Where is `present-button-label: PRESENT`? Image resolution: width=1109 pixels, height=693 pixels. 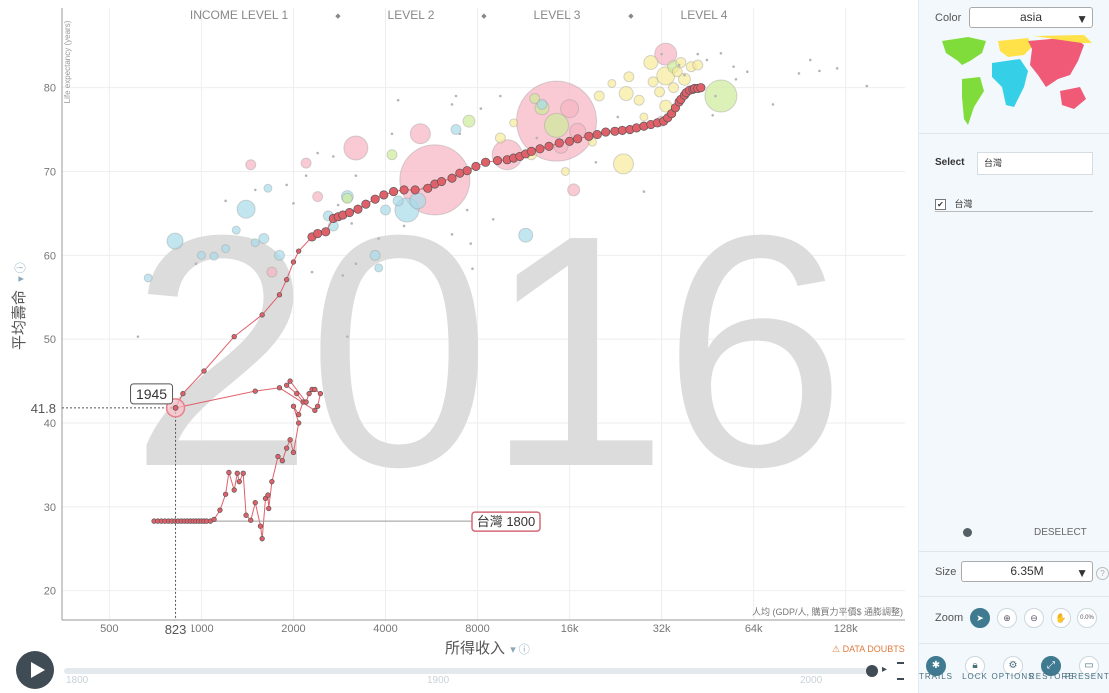
present-button-label: PRESENT is located at coordinates (1087, 676).